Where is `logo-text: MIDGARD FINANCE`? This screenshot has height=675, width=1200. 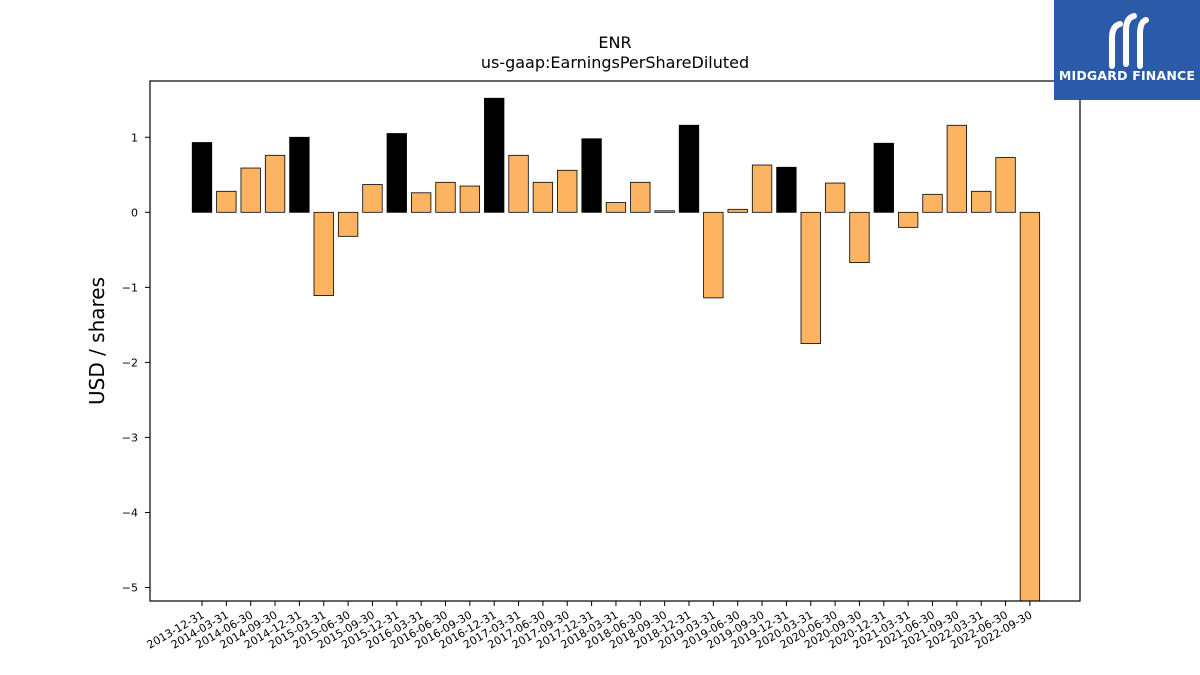
logo-text: MIDGARD FINANCE is located at coordinates (1127, 75).